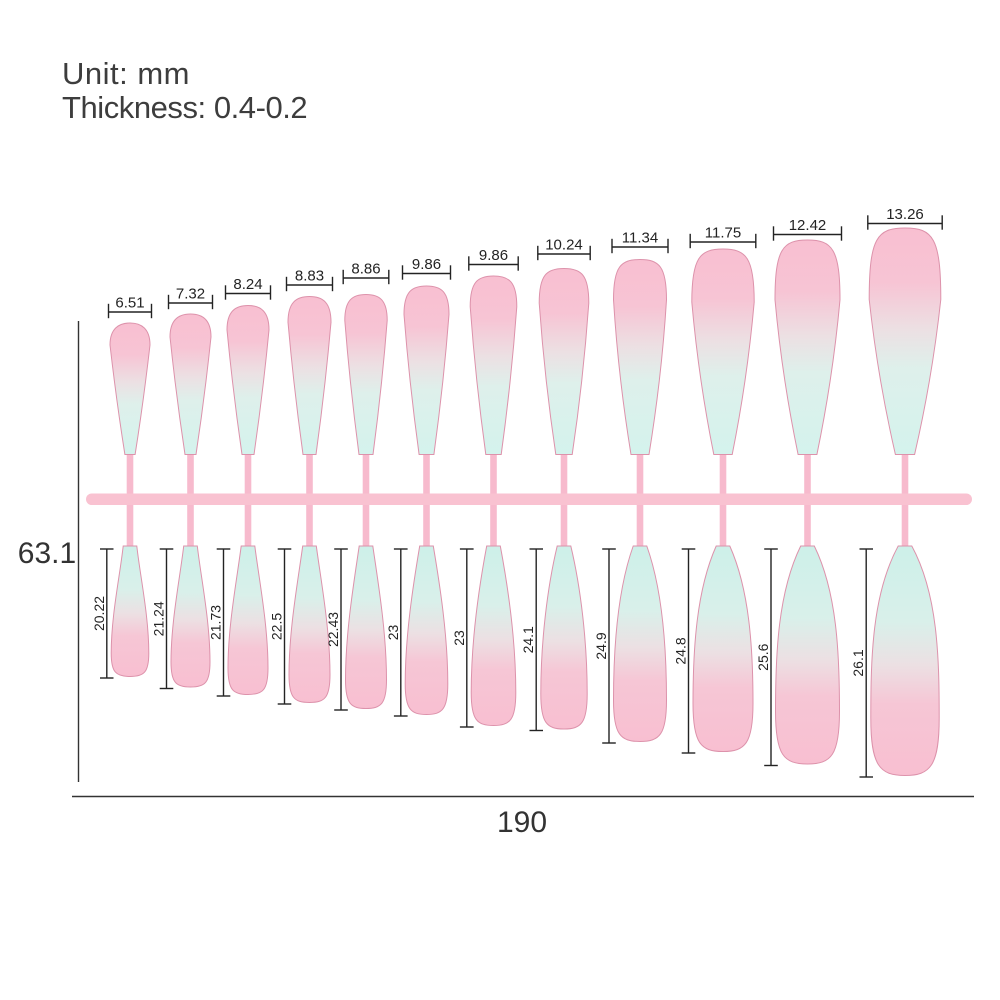  What do you see at coordinates (47, 553) in the screenshot?
I see `svg-text: 63.1` at bounding box center [47, 553].